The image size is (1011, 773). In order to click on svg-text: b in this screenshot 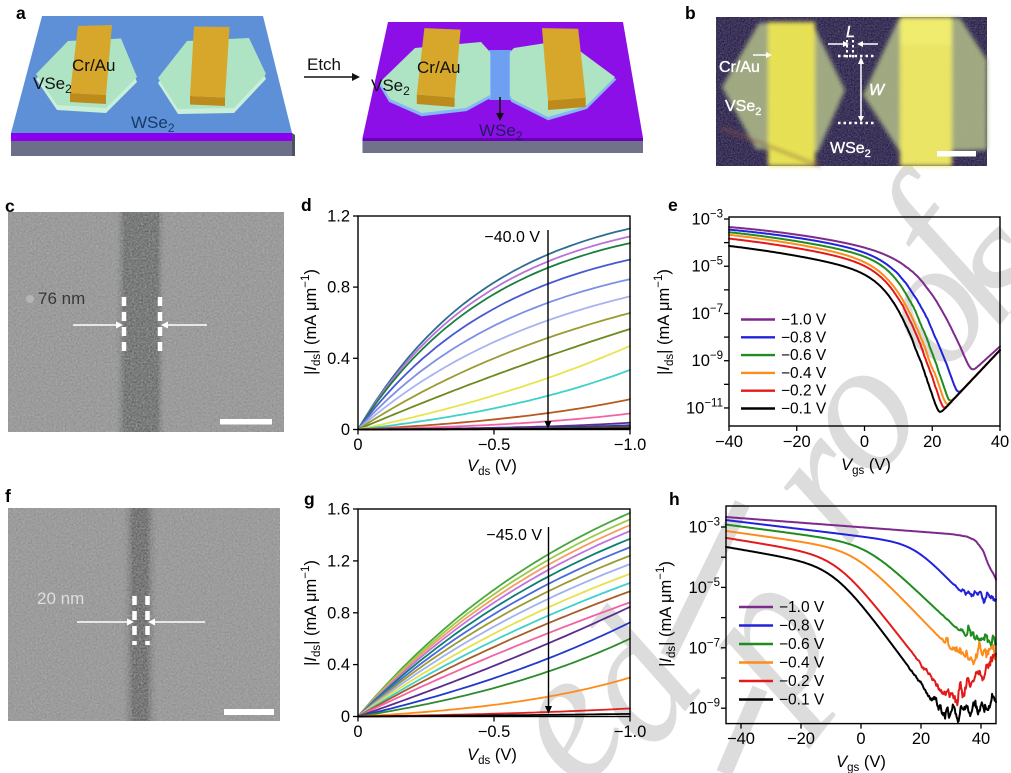, I will do `click(690, 13)`.